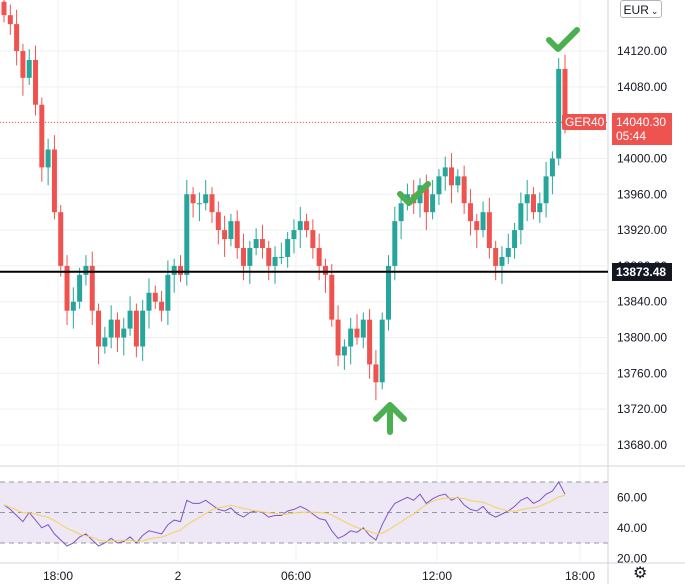 This screenshot has height=584, width=685. I want to click on price-tick-label: 14080.00, so click(642, 87).